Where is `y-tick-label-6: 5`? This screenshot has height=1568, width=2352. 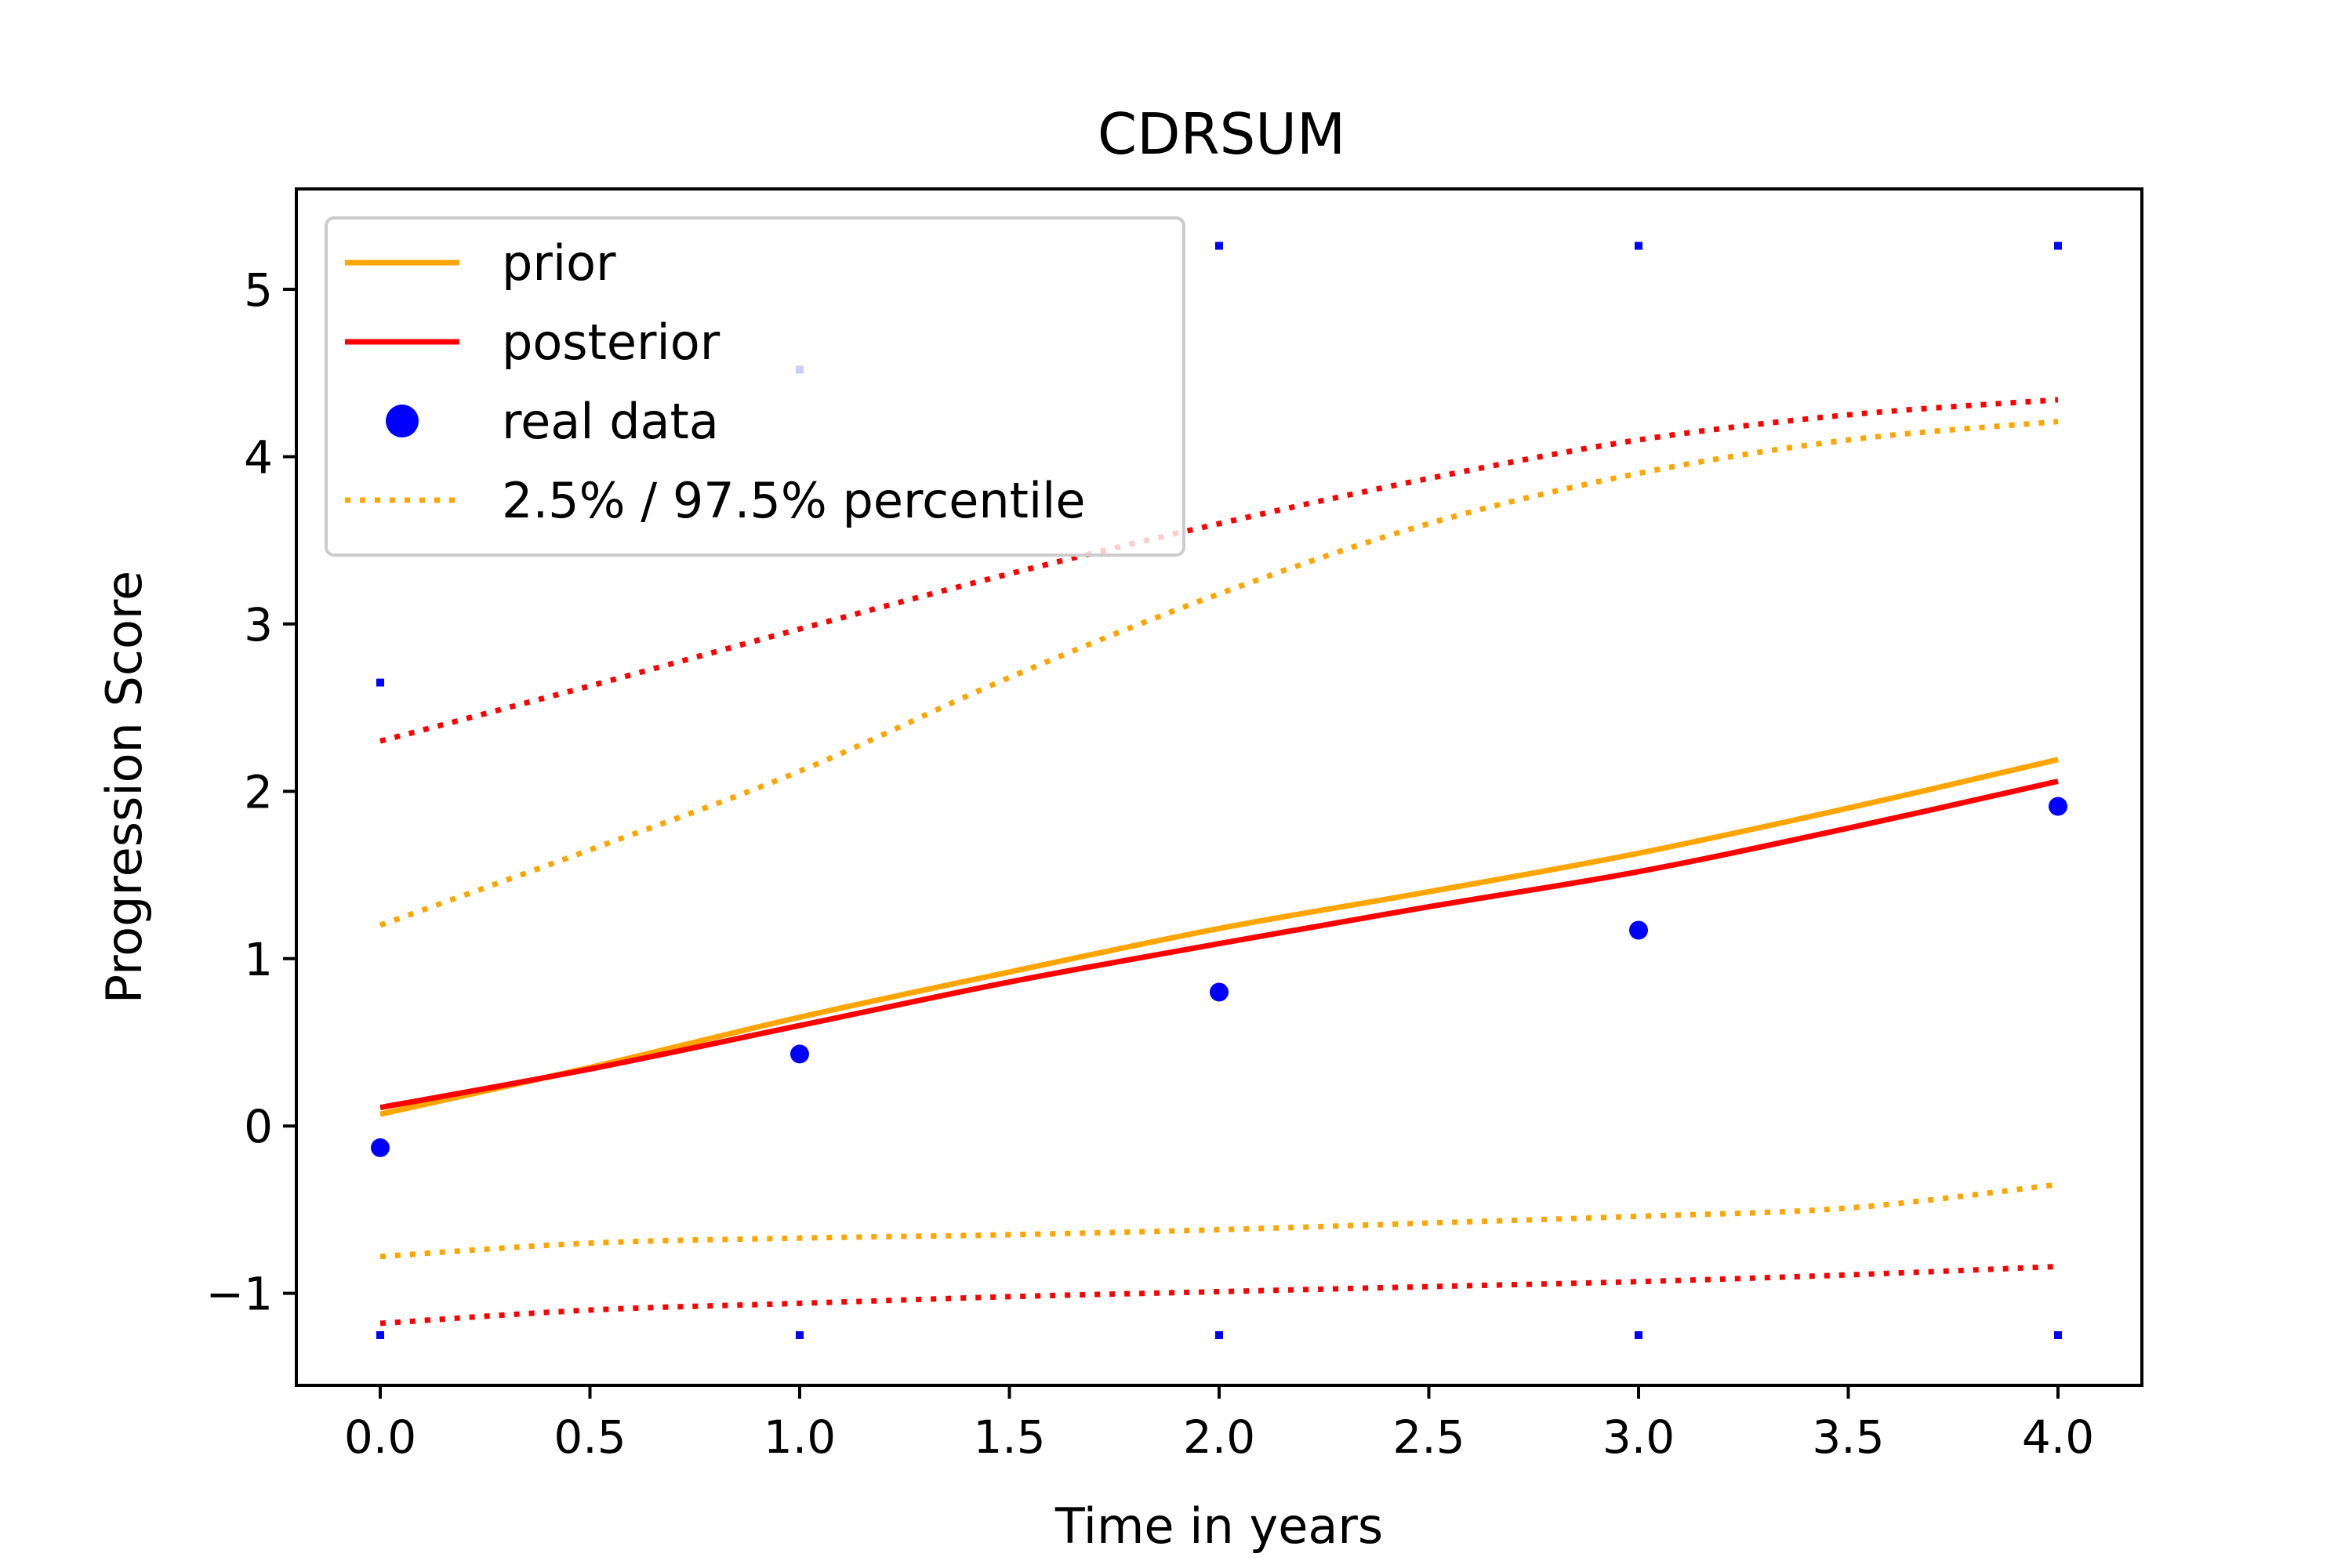
y-tick-label-6: 5 is located at coordinates (258, 290).